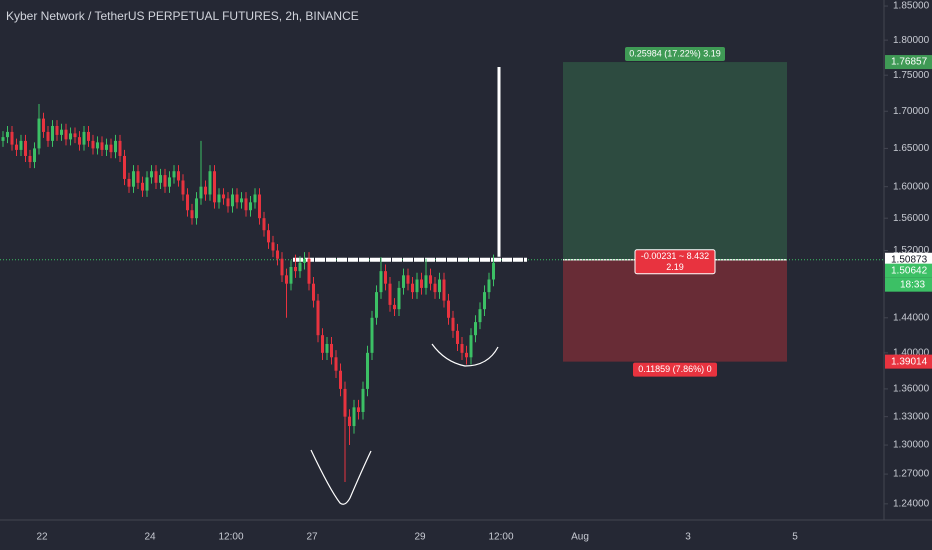 Image resolution: width=932 pixels, height=550 pixels. What do you see at coordinates (795, 537) in the screenshot?
I see `x-tick-label: 5` at bounding box center [795, 537].